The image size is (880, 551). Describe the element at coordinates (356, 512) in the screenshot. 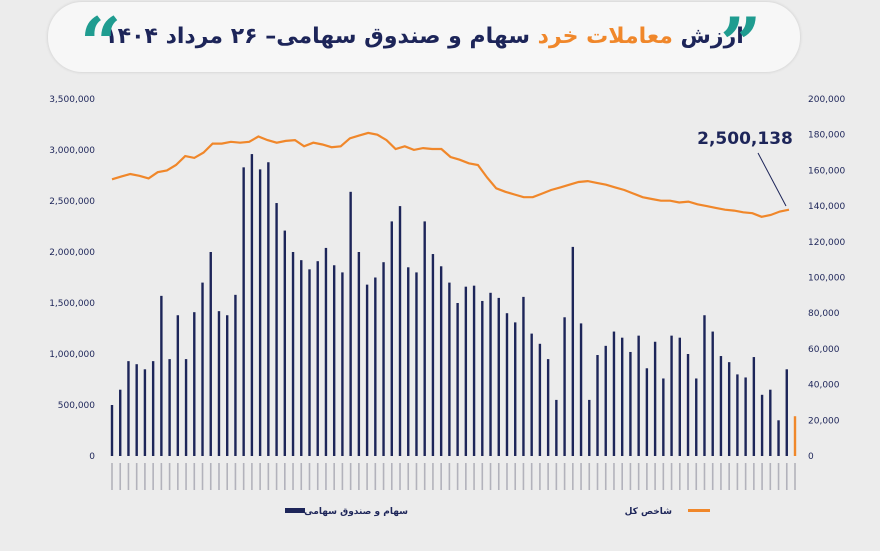

I see `legend-label-bars: سهام و صندوق سهامی` at that location.